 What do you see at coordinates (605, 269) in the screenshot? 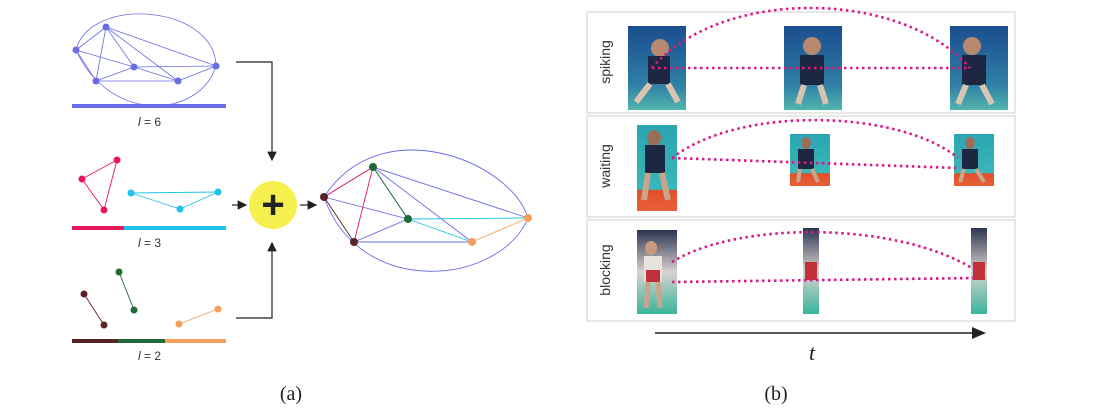
I see `row-label: blocking` at bounding box center [605, 269].